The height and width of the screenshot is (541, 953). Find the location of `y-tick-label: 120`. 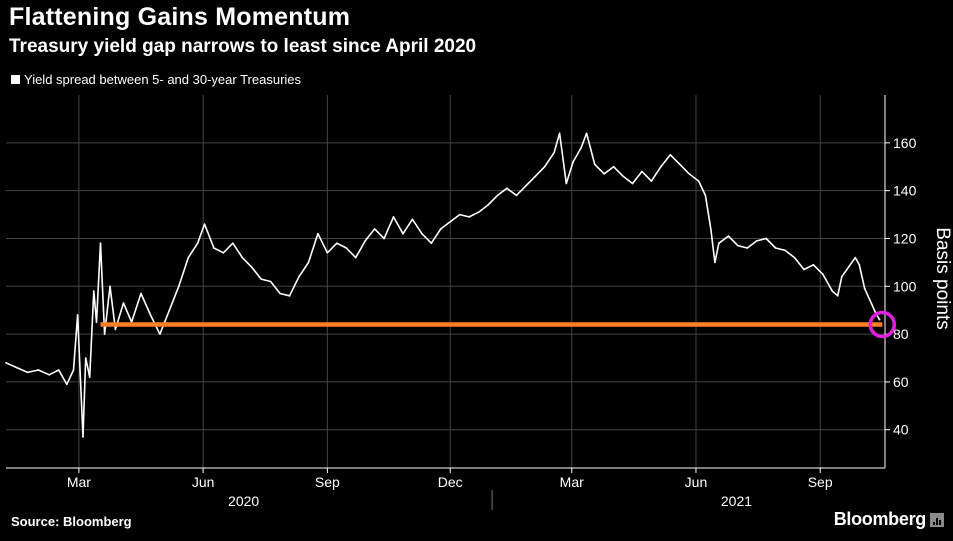

y-tick-label: 120 is located at coordinates (905, 238).